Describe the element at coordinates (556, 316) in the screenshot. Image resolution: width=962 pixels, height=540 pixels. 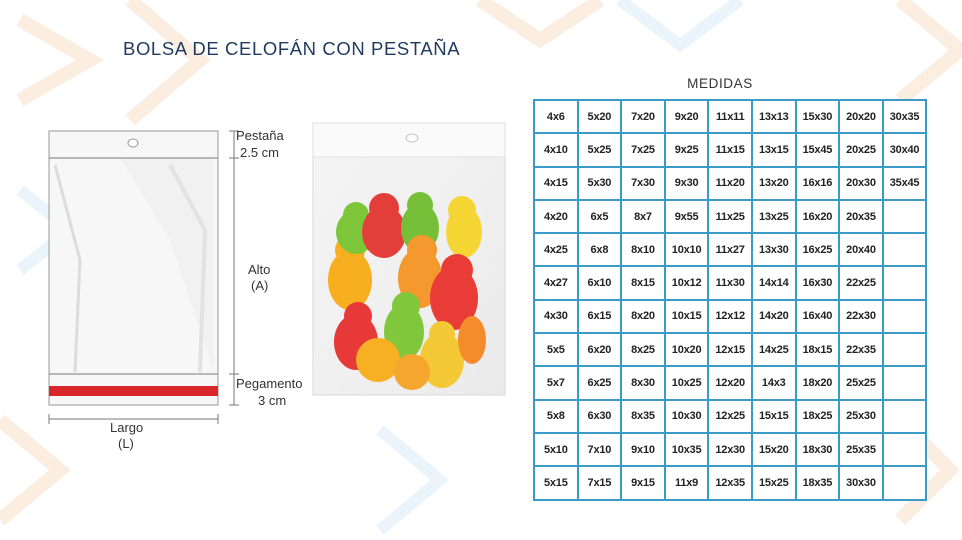
I see `size-cell: 4x30` at that location.